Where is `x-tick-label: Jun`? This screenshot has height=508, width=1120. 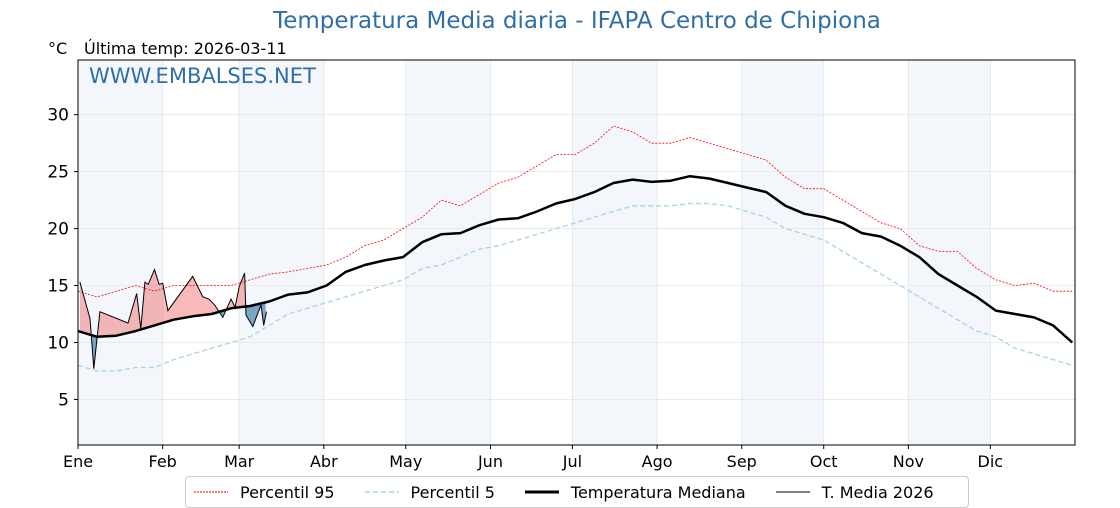 x-tick-label: Jun is located at coordinates (490, 461).